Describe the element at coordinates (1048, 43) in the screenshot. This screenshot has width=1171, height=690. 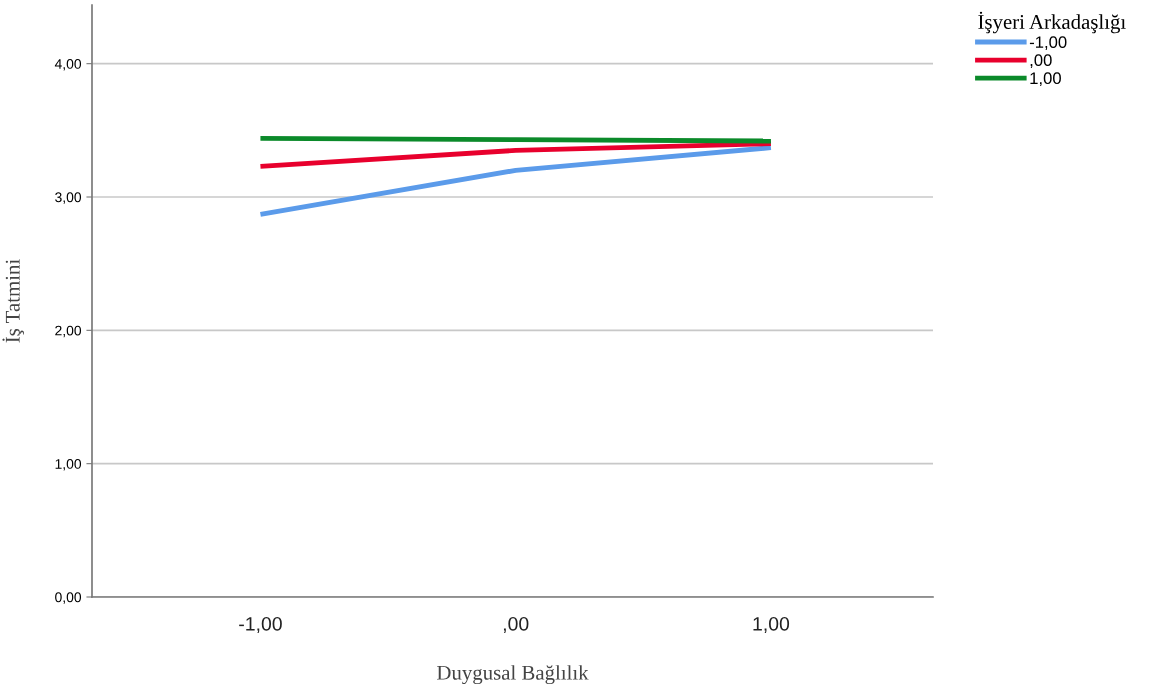
I see `legend-label: -1,00` at that location.